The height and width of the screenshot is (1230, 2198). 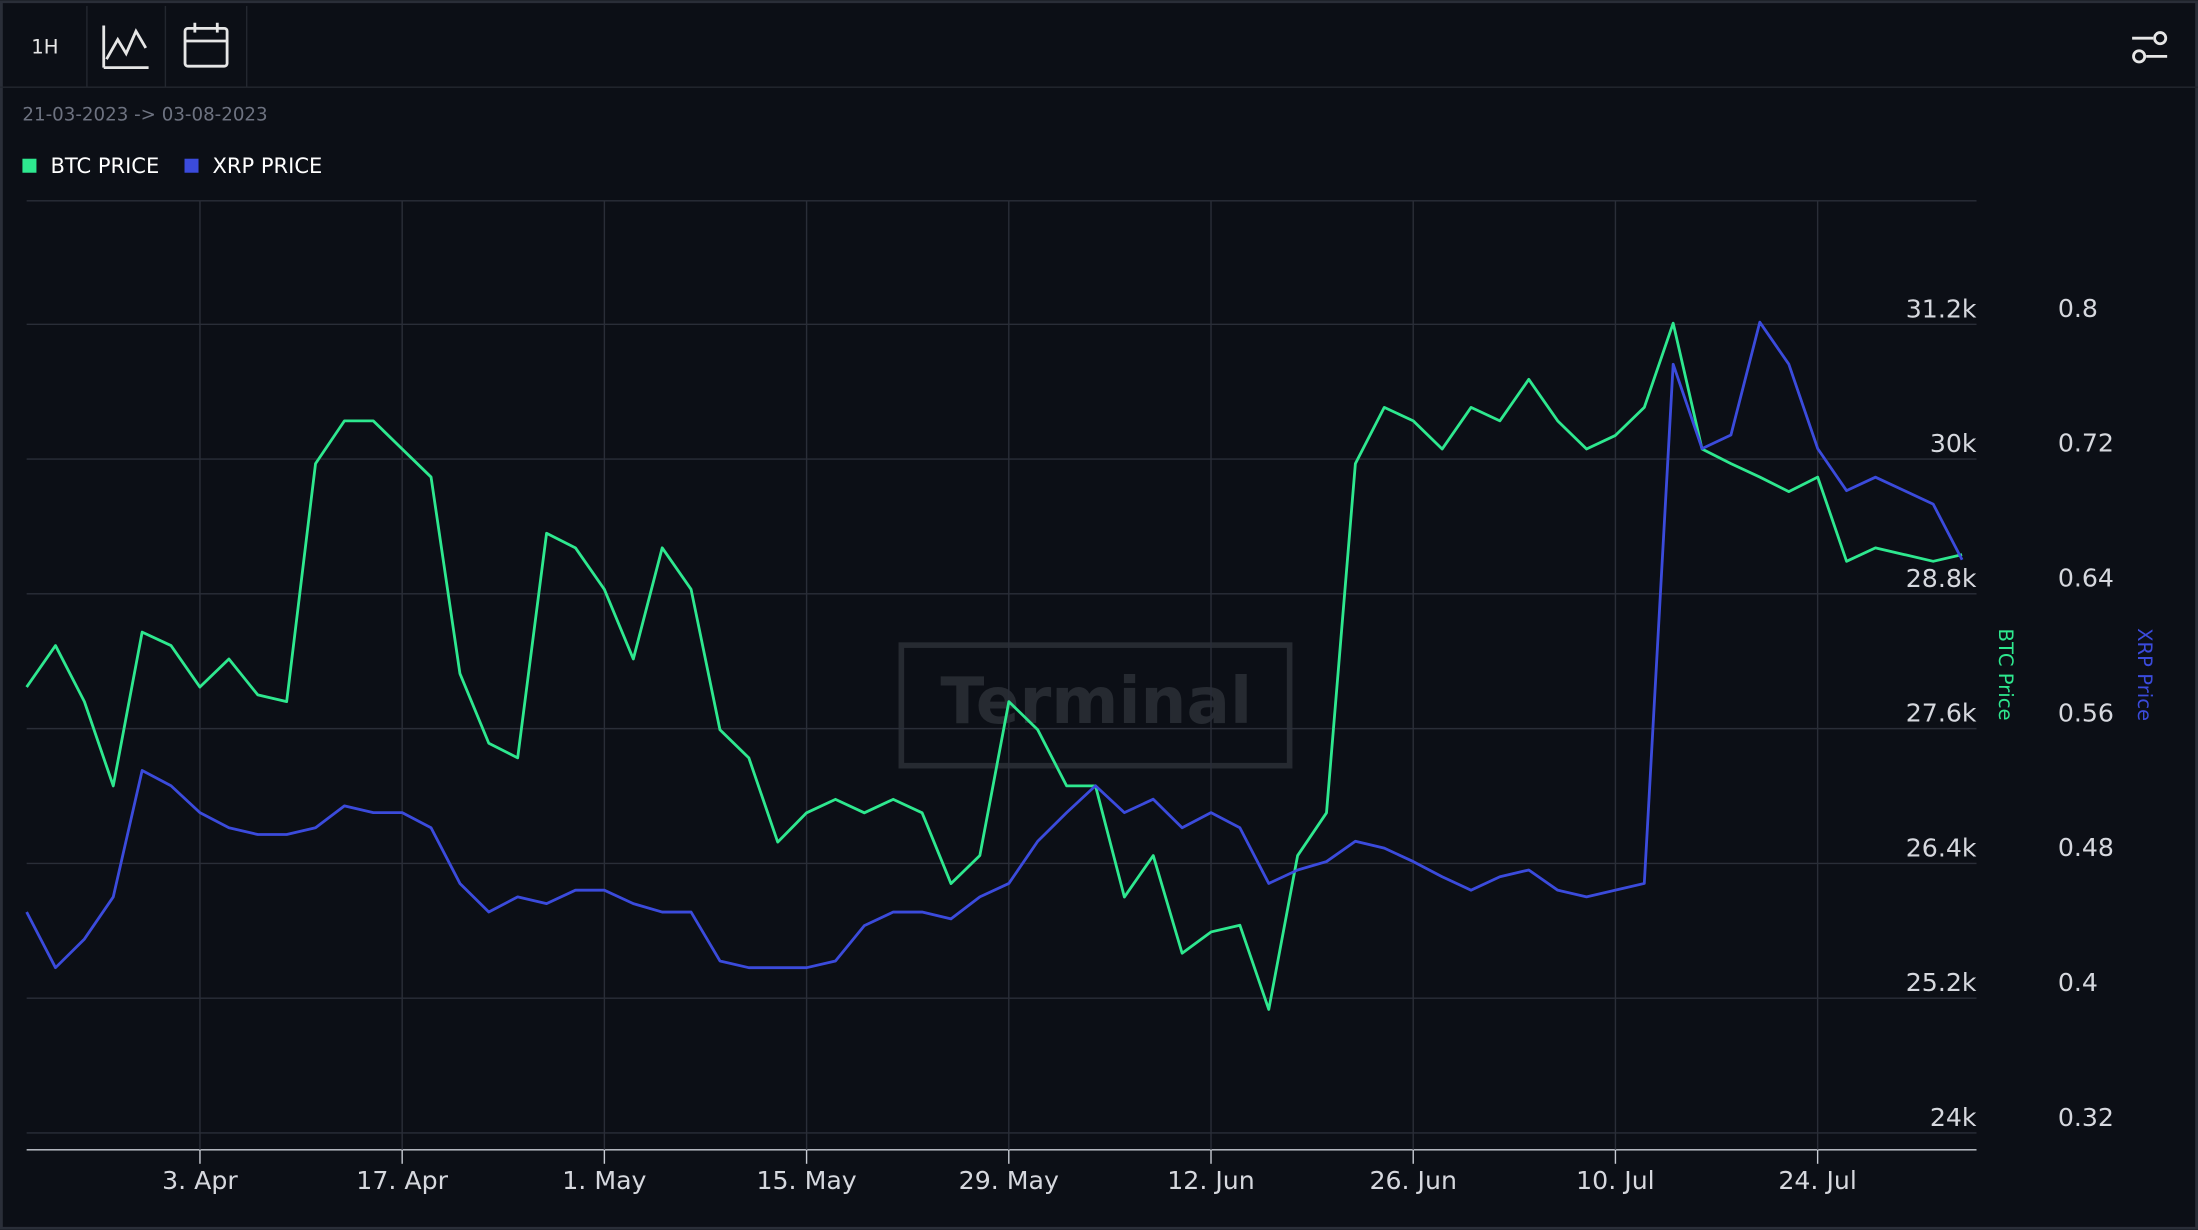 What do you see at coordinates (2086, 847) in the screenshot?
I see `y2-tick-label: 0.48` at bounding box center [2086, 847].